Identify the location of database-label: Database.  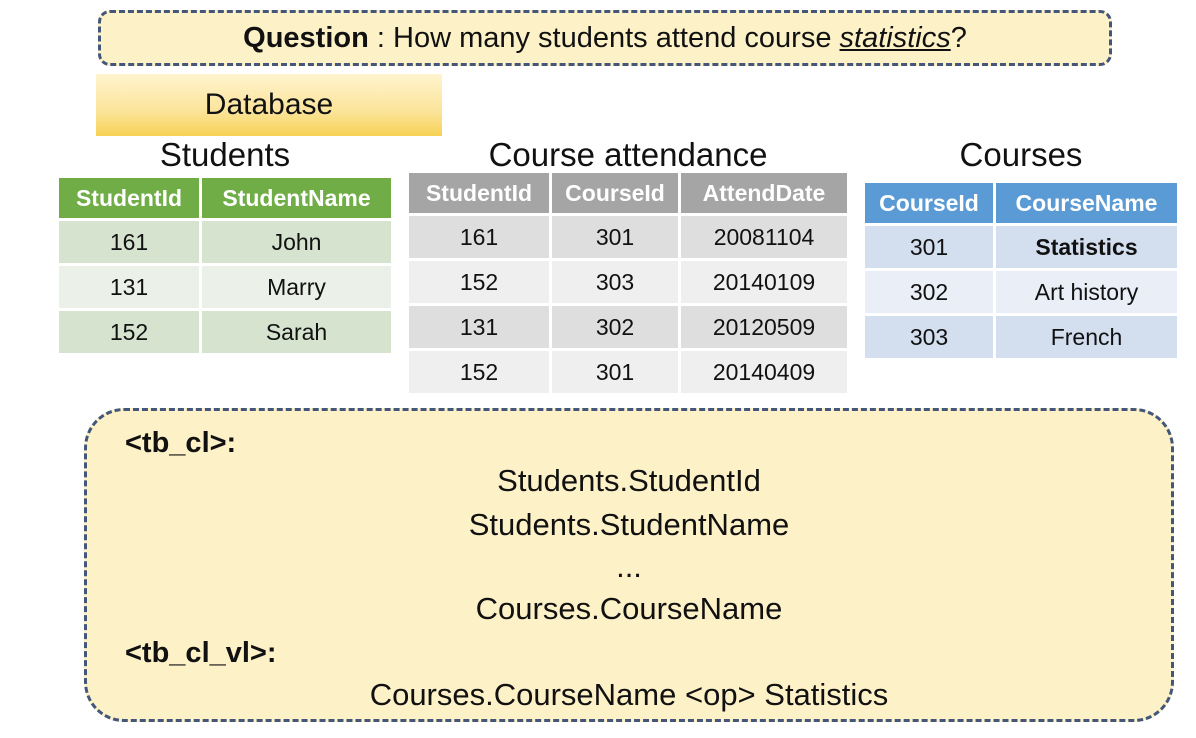
(269, 105).